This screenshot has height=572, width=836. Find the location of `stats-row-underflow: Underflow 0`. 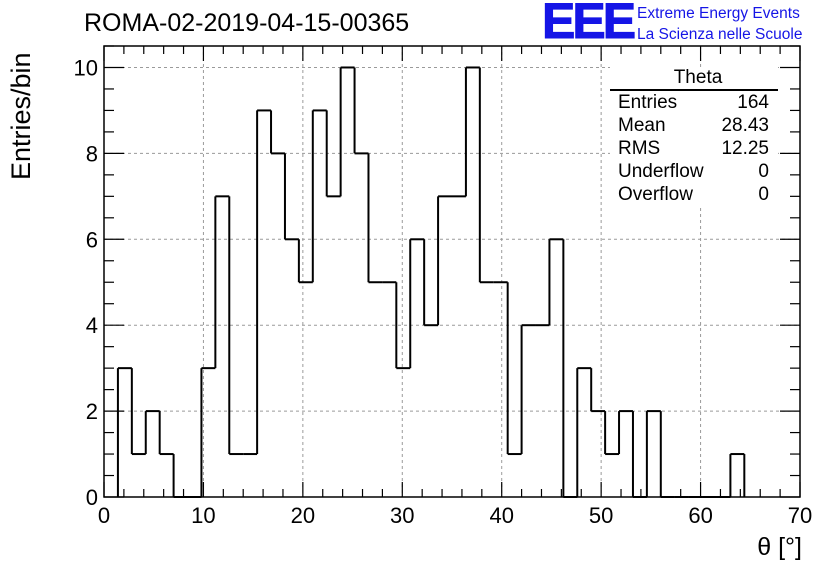

stats-row-underflow: Underflow 0 is located at coordinates (694, 171).